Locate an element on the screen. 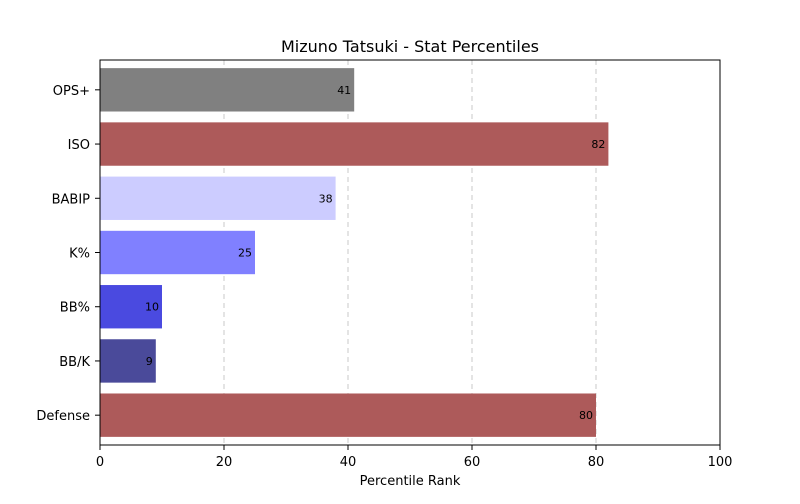  bar-ops- is located at coordinates (227, 90).